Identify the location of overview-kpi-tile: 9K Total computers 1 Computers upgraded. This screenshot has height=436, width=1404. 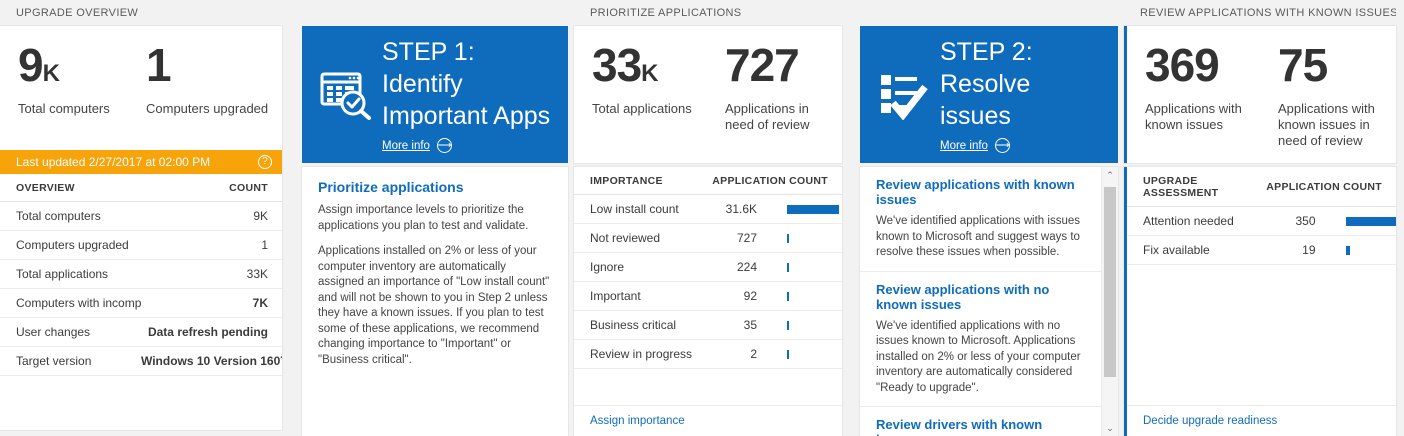
(141, 88).